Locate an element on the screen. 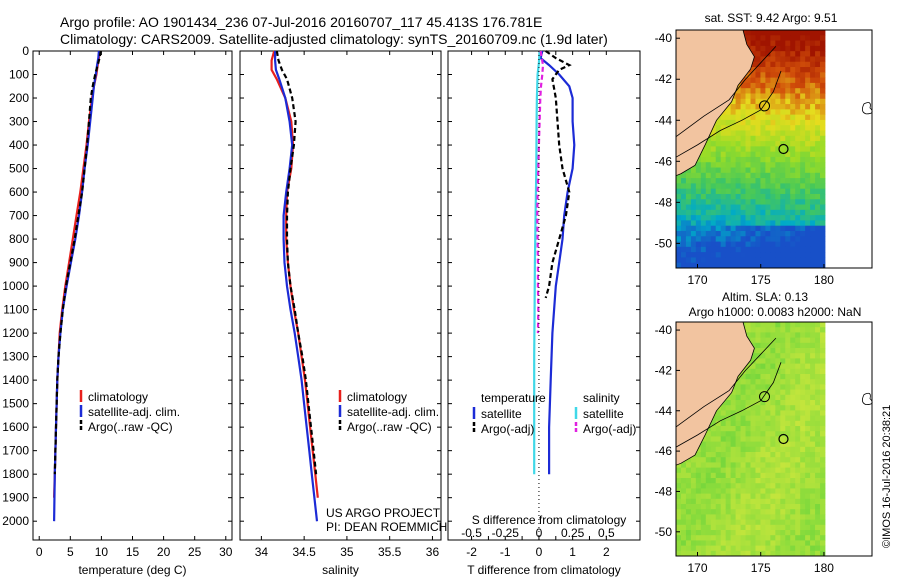 This screenshot has width=900, height=580. imos-stamp: ©IMOS 16-Jul-2016 20:38:21 is located at coordinates (887, 476).